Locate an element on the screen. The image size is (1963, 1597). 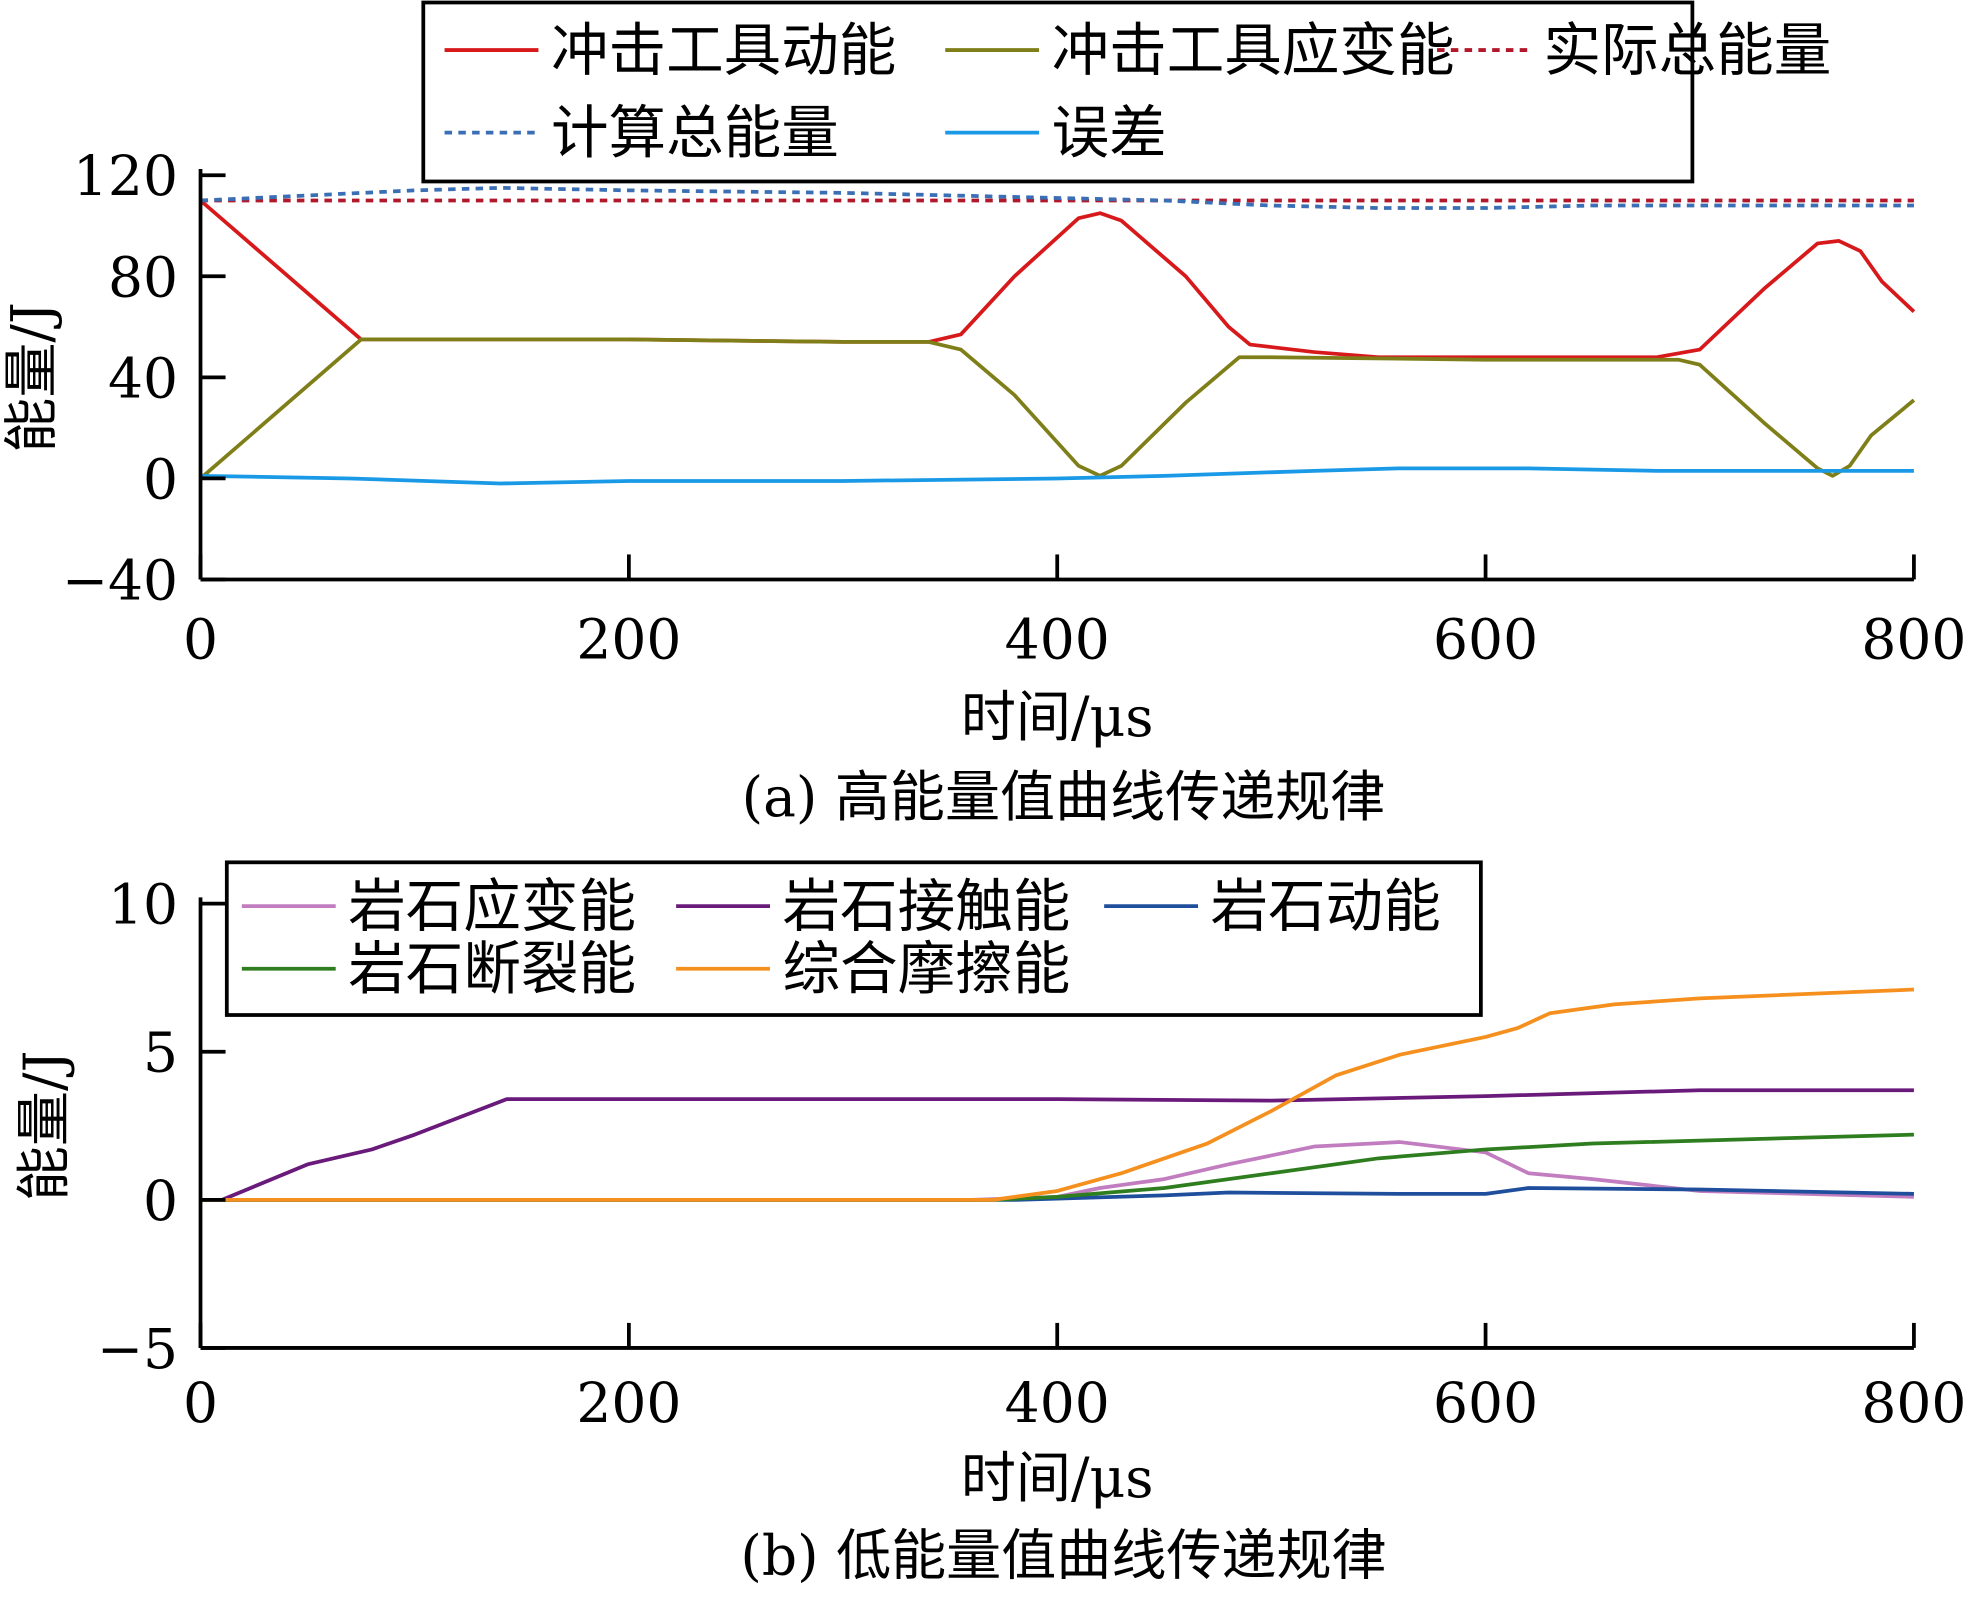
legend-label-3: 计算总能量 is located at coordinates (695, 133).